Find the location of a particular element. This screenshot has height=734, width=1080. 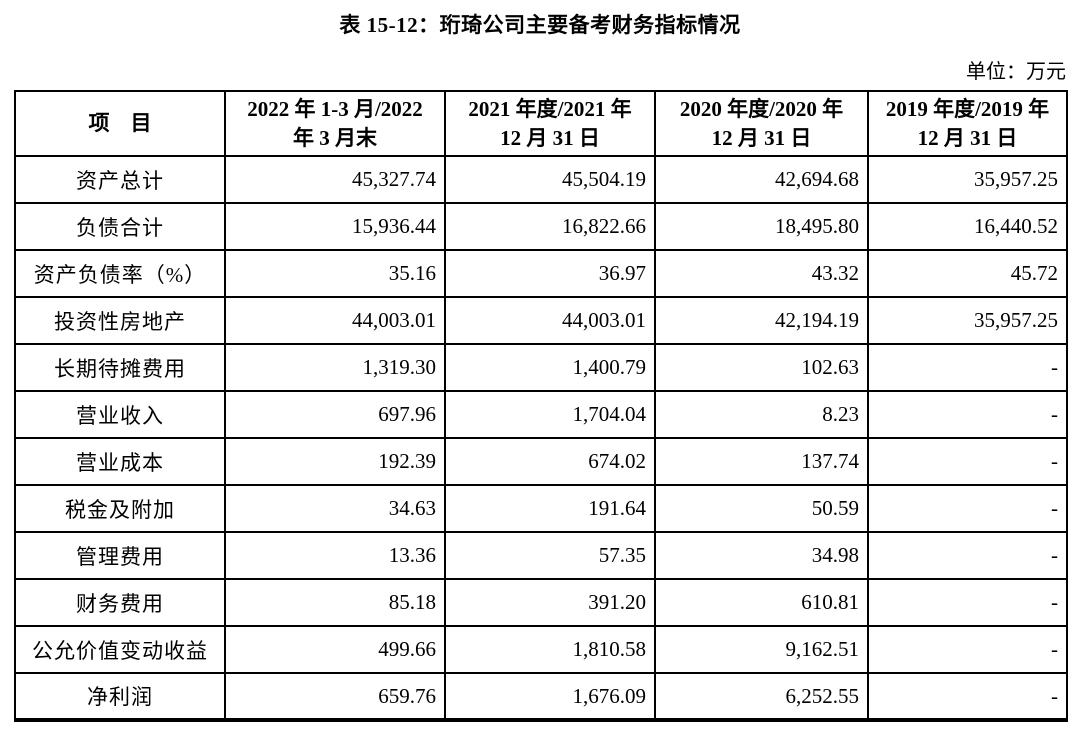

value-cell: 102.63 is located at coordinates (761, 367).